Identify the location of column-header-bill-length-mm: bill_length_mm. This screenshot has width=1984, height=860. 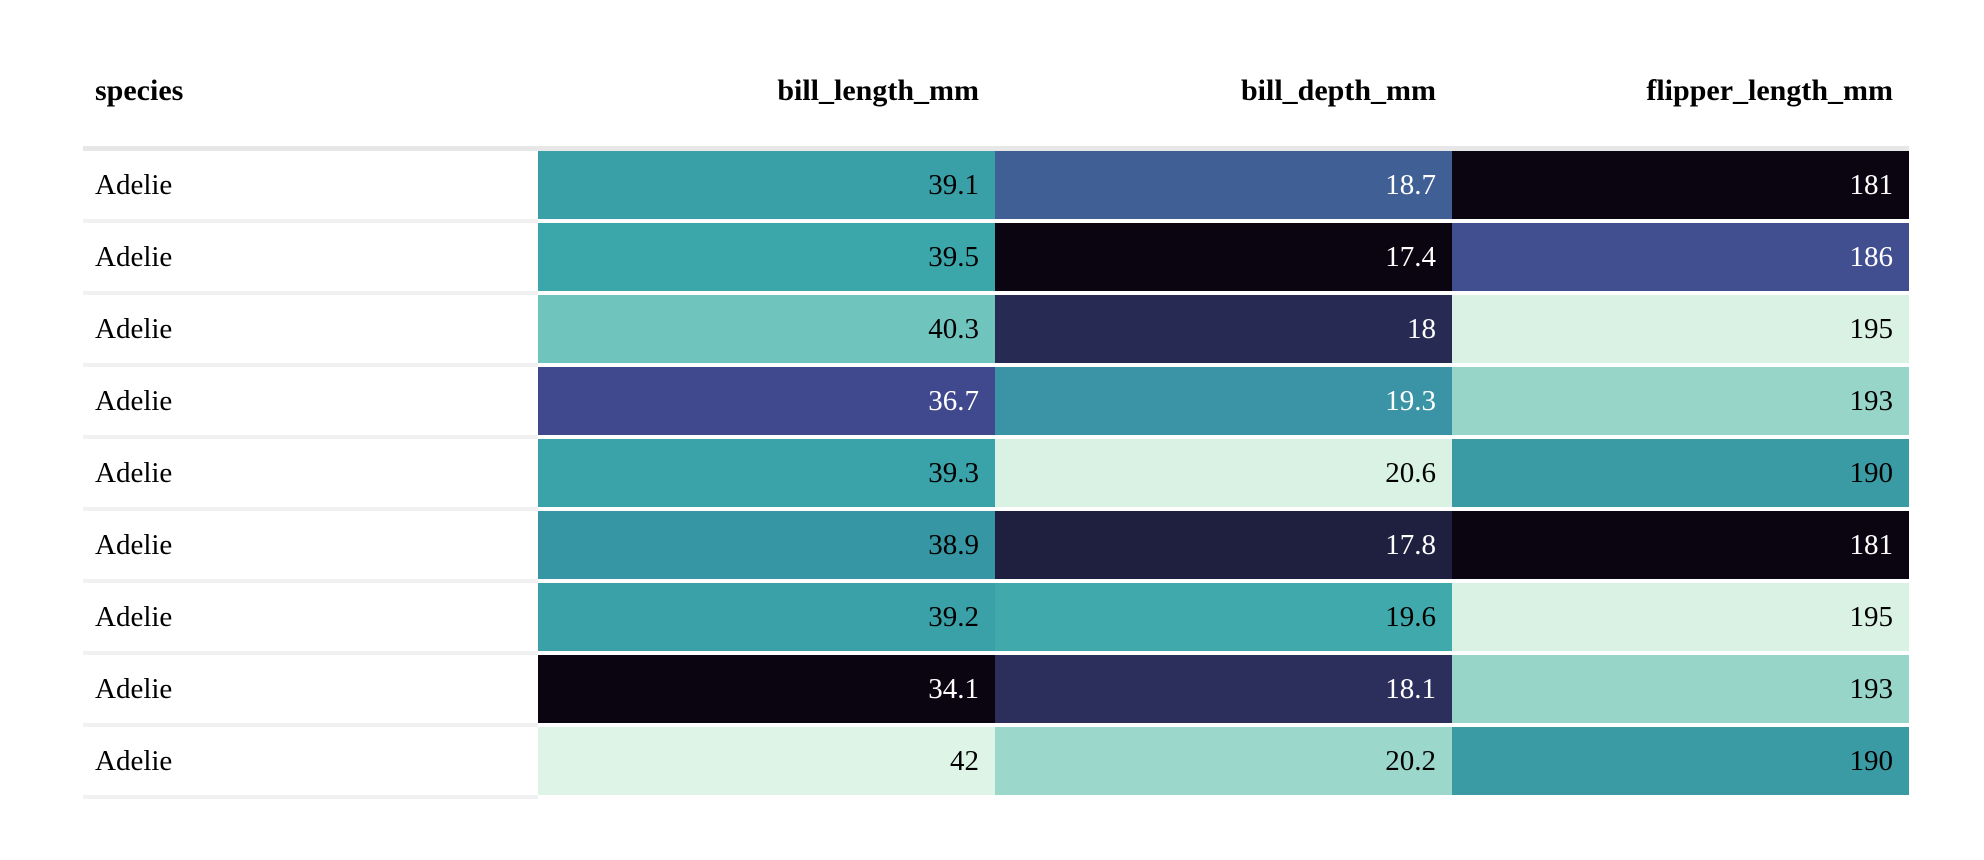
(766, 75).